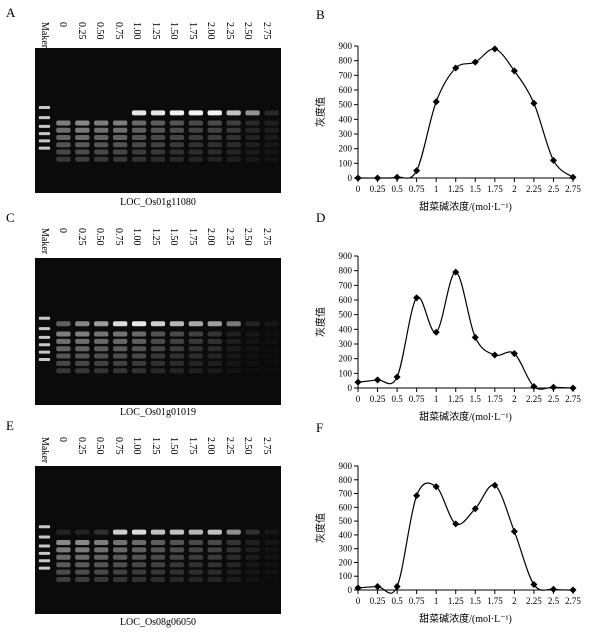 The height and width of the screenshot is (633, 599). Describe the element at coordinates (346, 90) in the screenshot. I see `y-tick-label: 600` at that location.